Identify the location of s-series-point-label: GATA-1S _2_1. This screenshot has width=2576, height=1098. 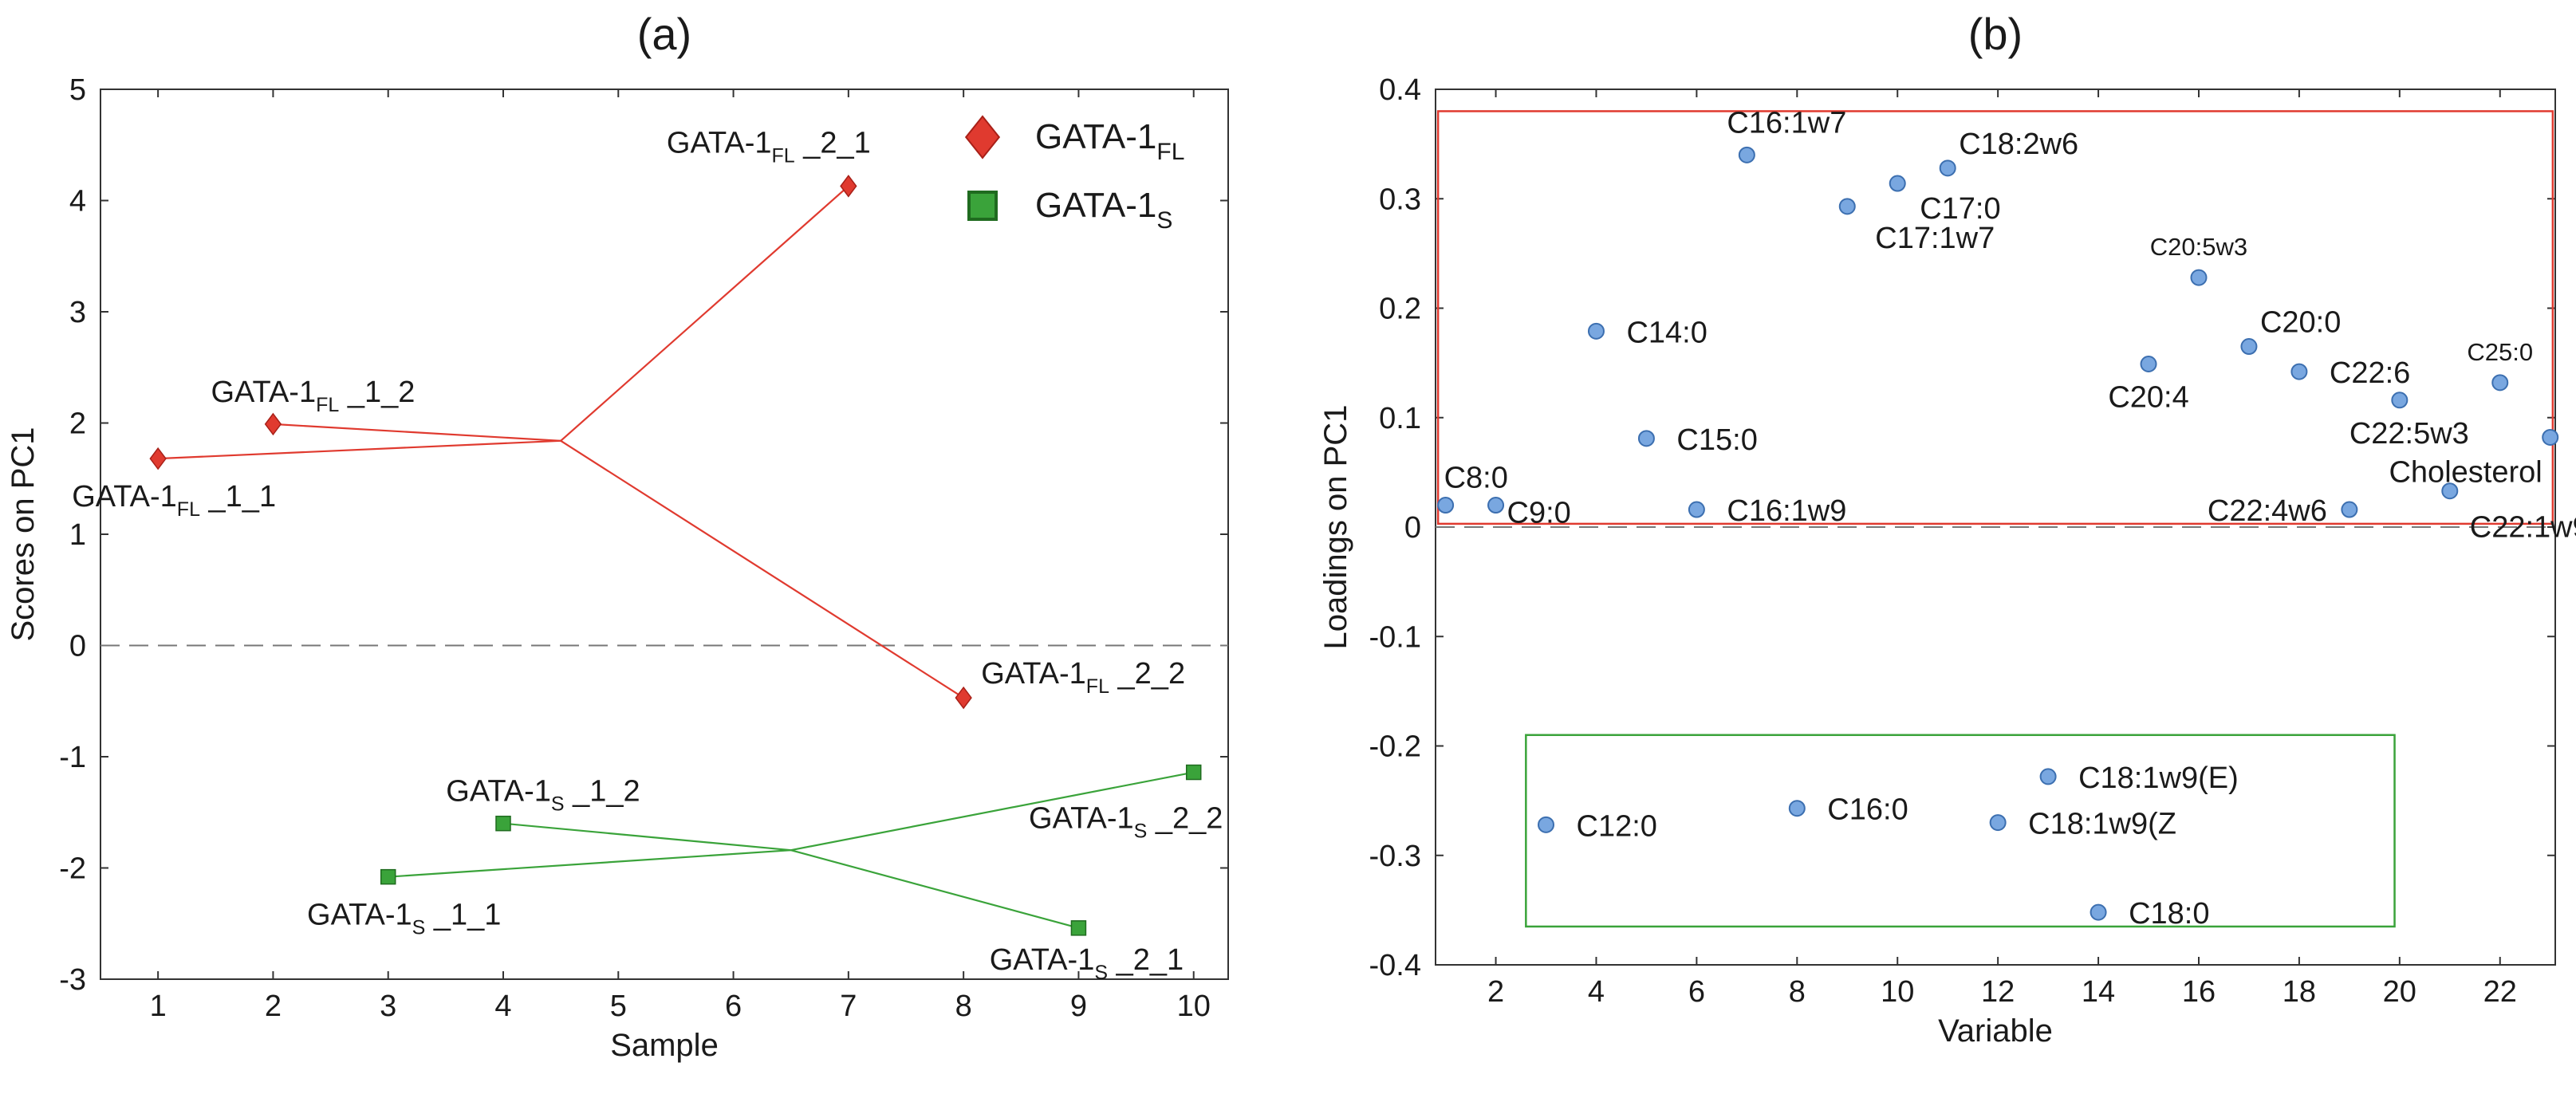
(1087, 964).